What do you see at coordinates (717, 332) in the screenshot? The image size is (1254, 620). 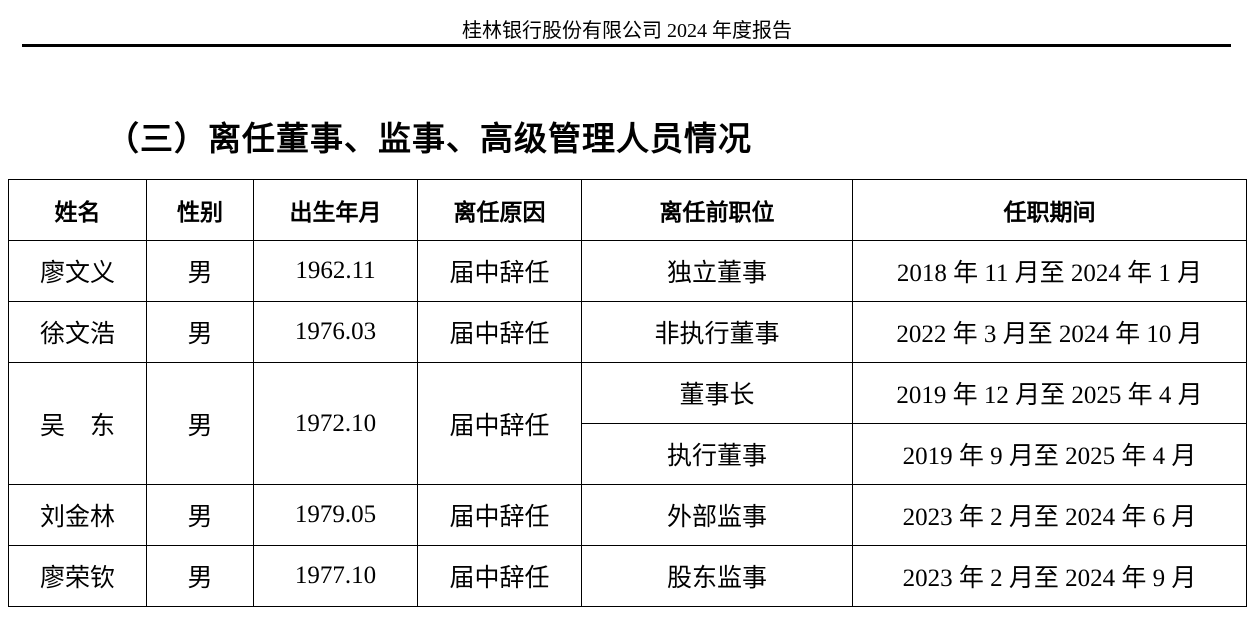 I see `position-cell: 非执行董事` at bounding box center [717, 332].